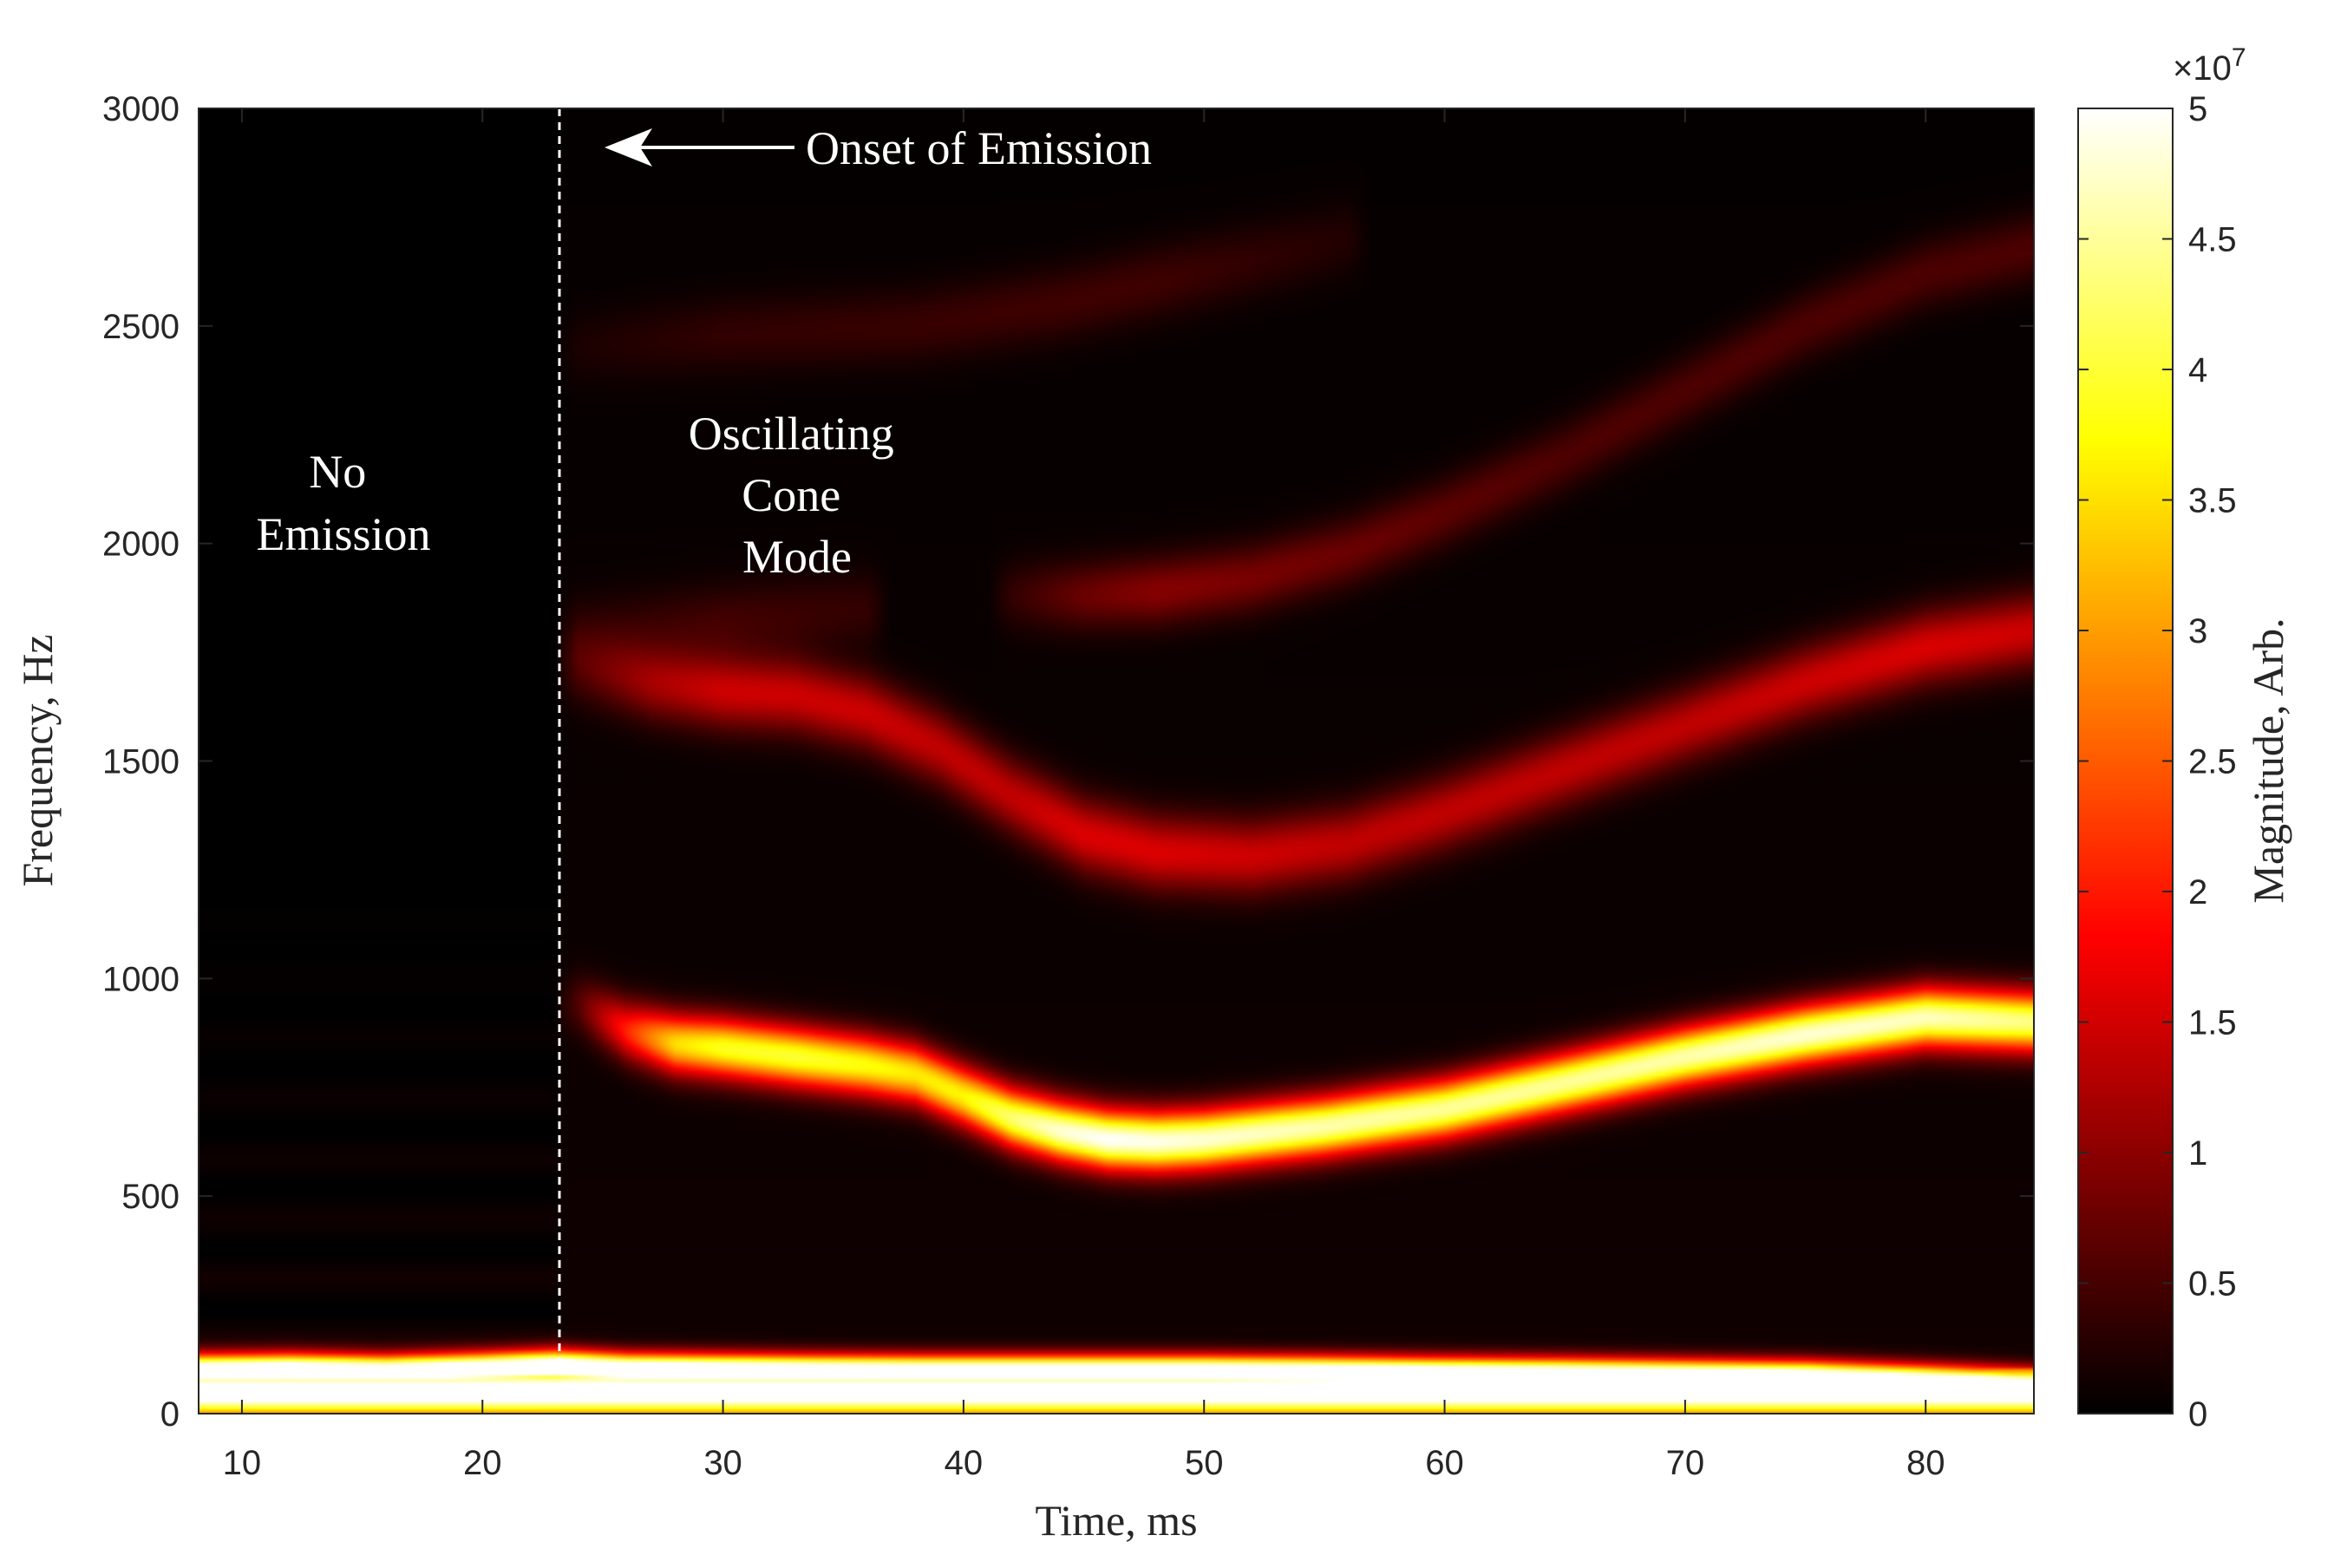  I want to click on annotation-no-emission-line-1: No, so click(337, 472).